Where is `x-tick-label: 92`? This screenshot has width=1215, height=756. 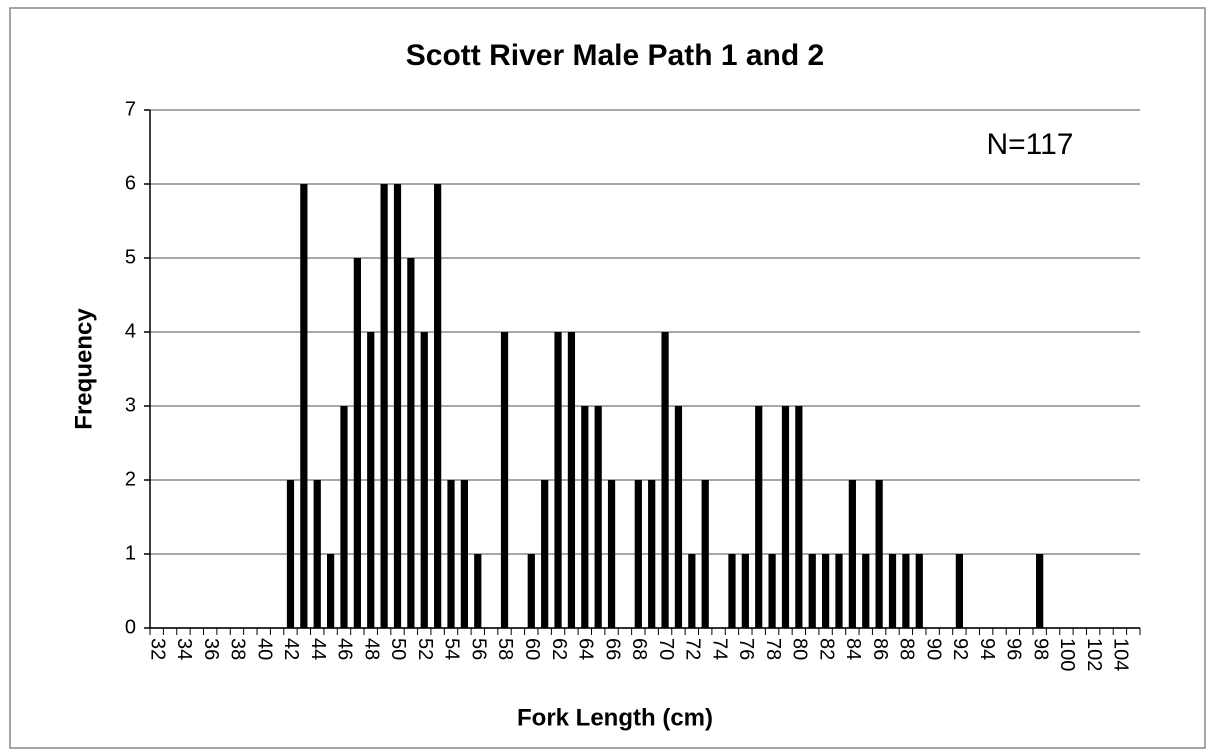 x-tick-label: 92 is located at coordinates (960, 649).